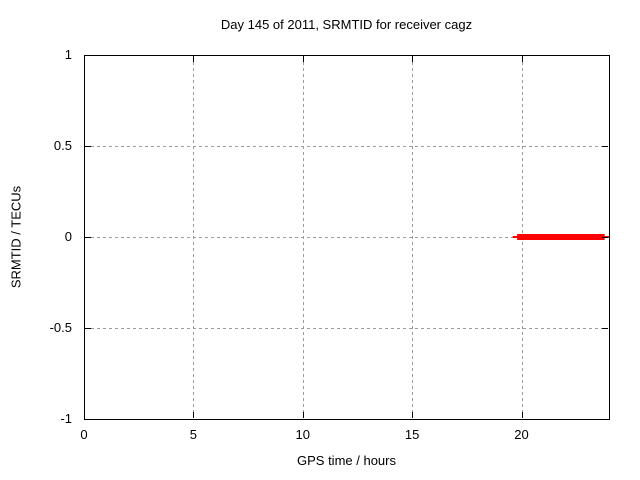 Image resolution: width=640 pixels, height=480 pixels. I want to click on y-tick-label: 0.5, so click(62, 145).